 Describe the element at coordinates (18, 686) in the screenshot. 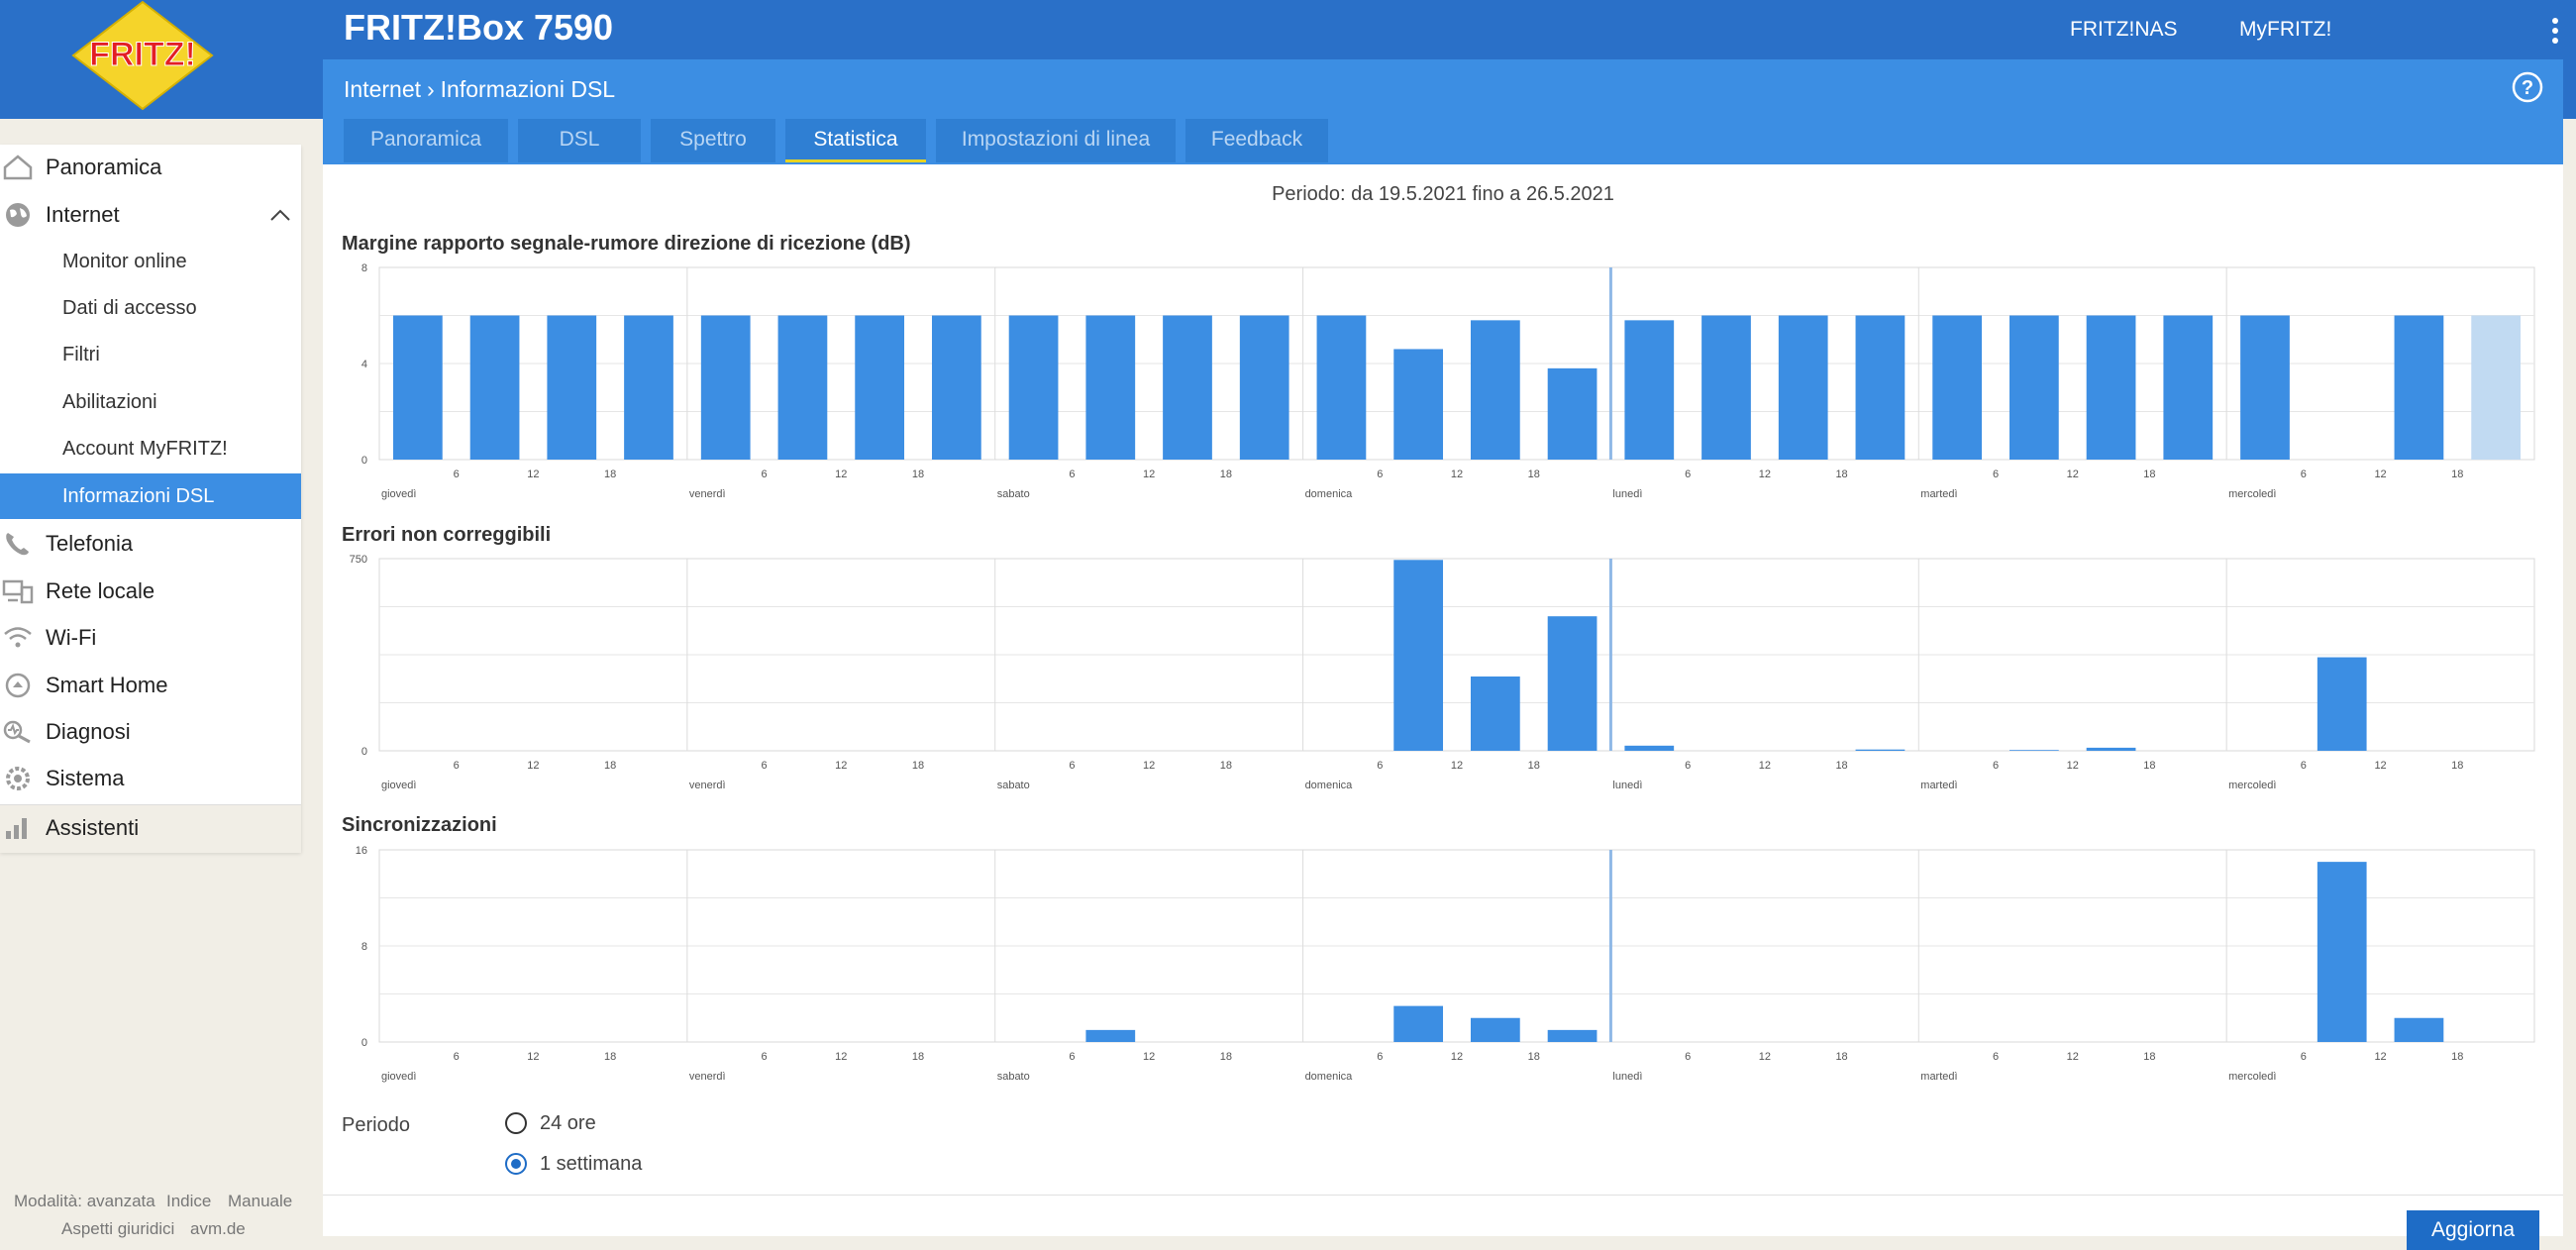

I see `smart-home-icon` at that location.